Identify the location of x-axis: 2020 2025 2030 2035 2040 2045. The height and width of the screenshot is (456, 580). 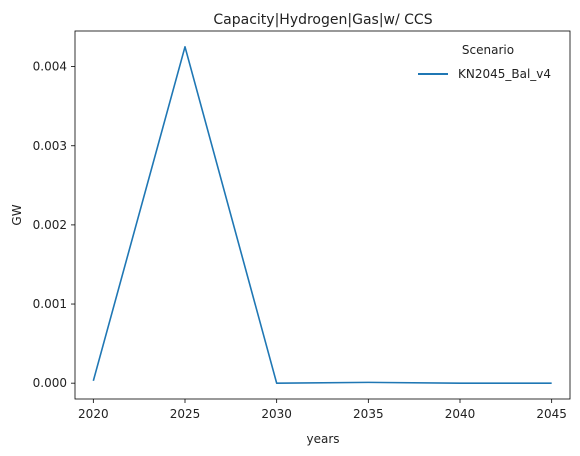
(322, 410).